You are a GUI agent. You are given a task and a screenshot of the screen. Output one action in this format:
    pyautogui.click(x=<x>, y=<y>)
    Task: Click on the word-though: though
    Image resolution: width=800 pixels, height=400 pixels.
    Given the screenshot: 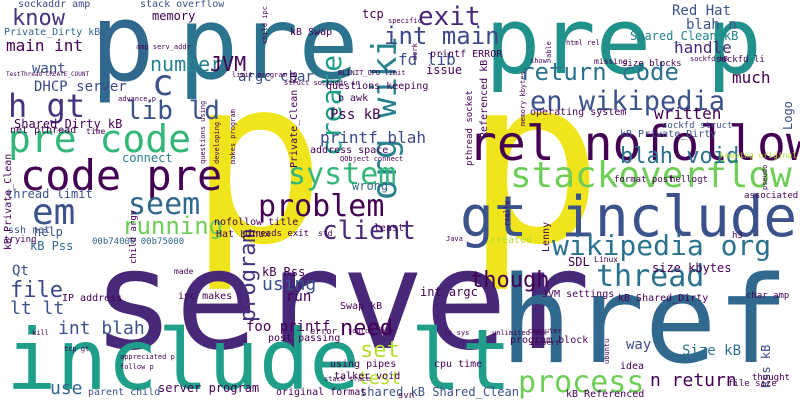 What is the action you would take?
    pyautogui.click(x=510, y=280)
    